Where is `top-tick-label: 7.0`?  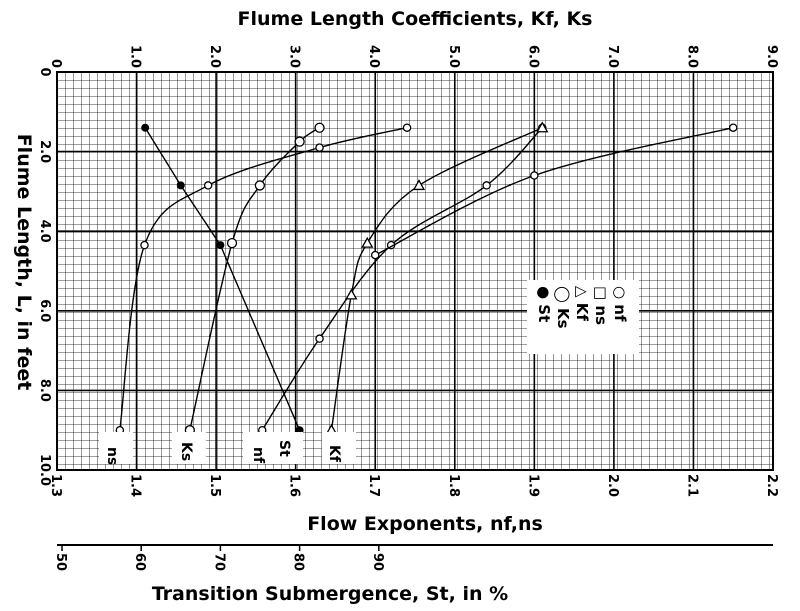
top-tick-label: 7.0 is located at coordinates (612, 56).